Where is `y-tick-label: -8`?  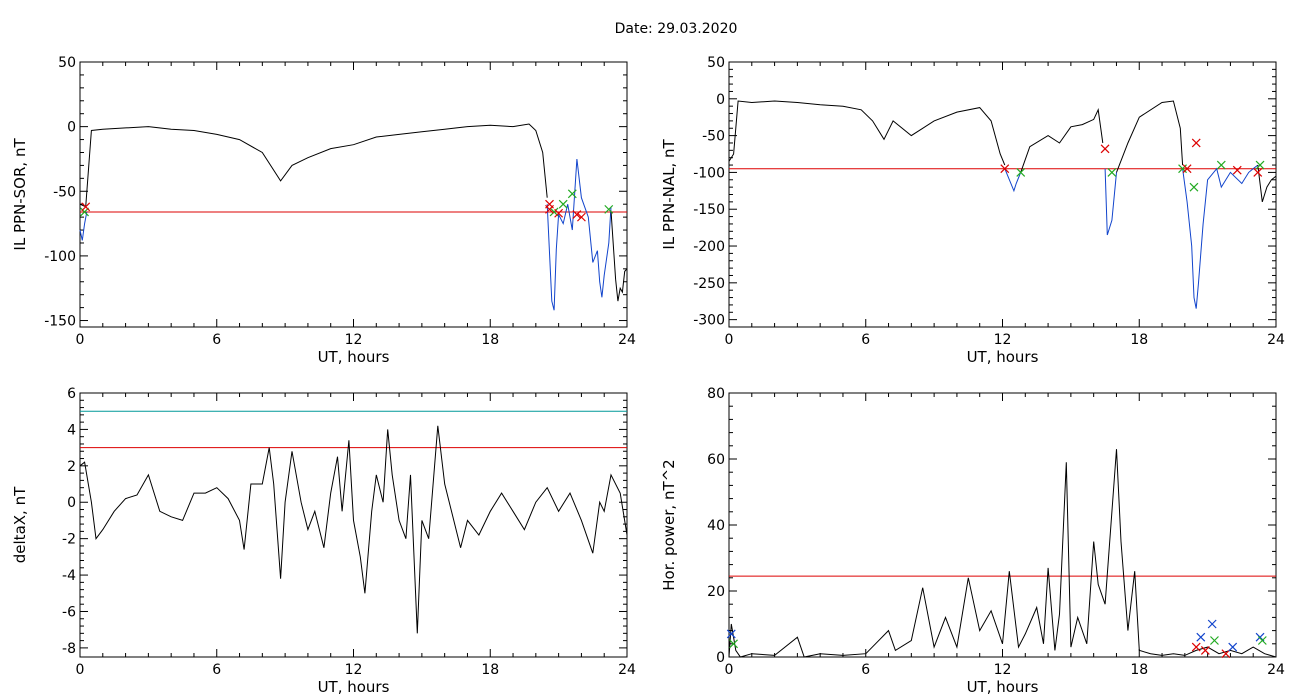 y-tick-label: -8 is located at coordinates (69, 649).